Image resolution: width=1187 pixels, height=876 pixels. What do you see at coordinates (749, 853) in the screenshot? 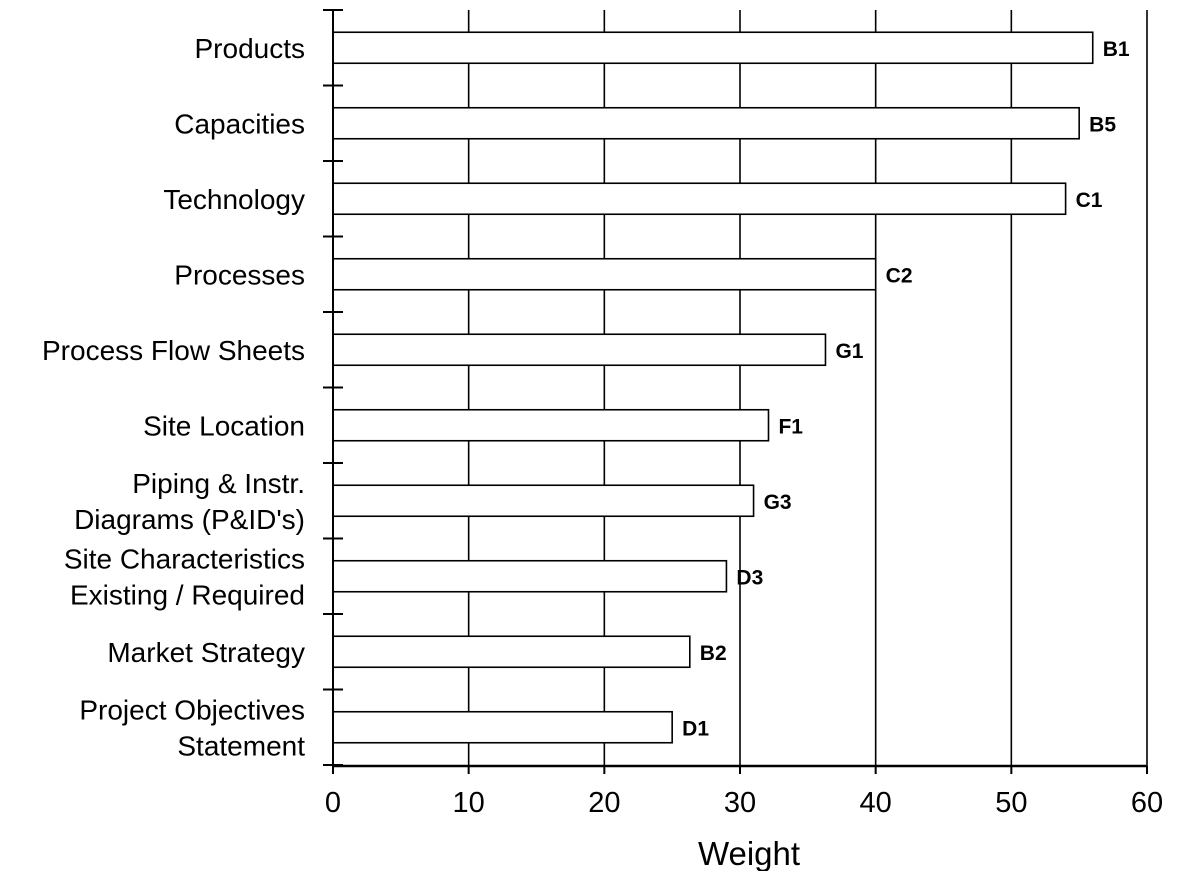
I see `x-axis-title: Weight` at bounding box center [749, 853].